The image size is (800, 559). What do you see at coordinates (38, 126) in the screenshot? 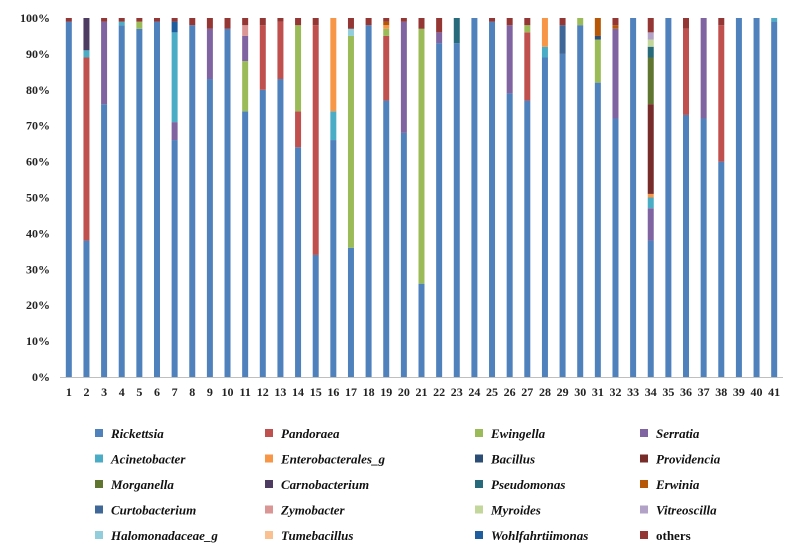
I see `y-tick-label: 70%` at bounding box center [38, 126].